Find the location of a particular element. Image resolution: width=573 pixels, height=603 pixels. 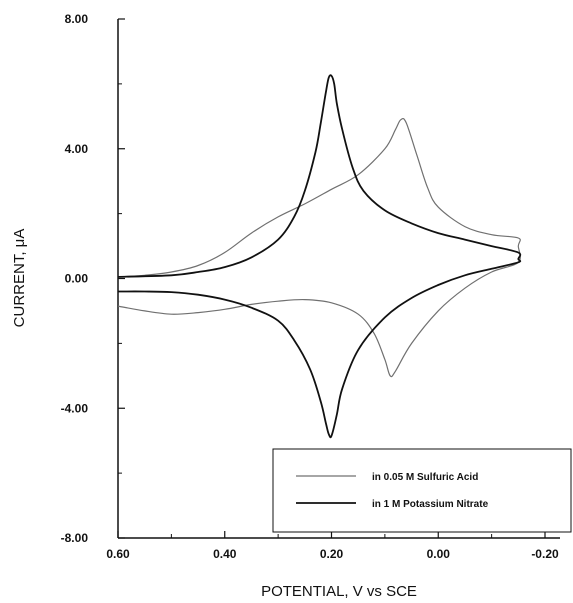

x-tick-label-0: 0.60 is located at coordinates (118, 554).